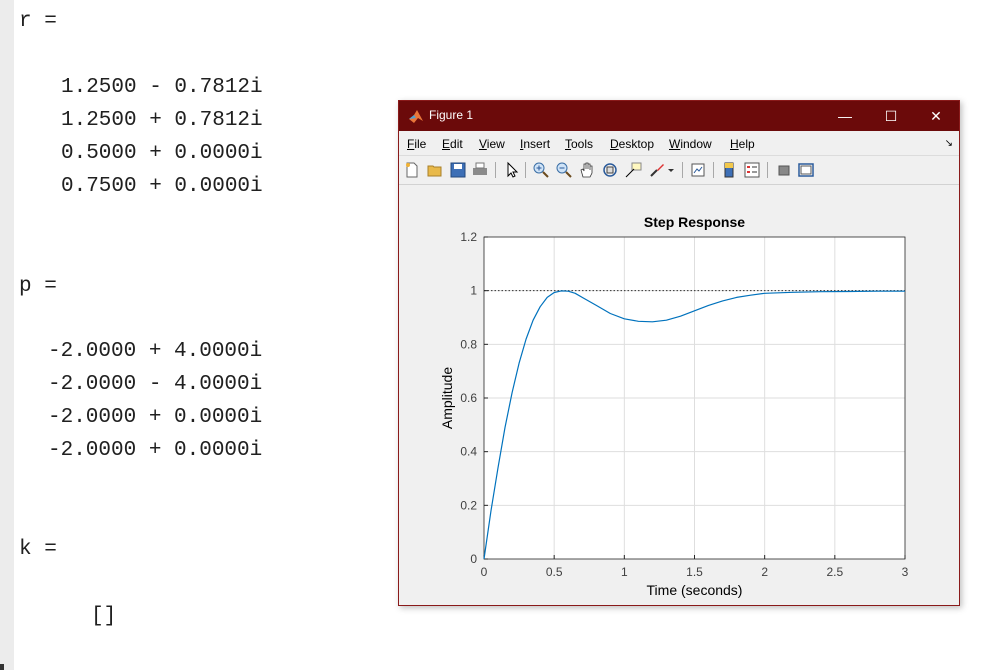  Describe the element at coordinates (162, 87) in the screenshot. I see `r-value: 1.2500 - 0.7812i` at that location.